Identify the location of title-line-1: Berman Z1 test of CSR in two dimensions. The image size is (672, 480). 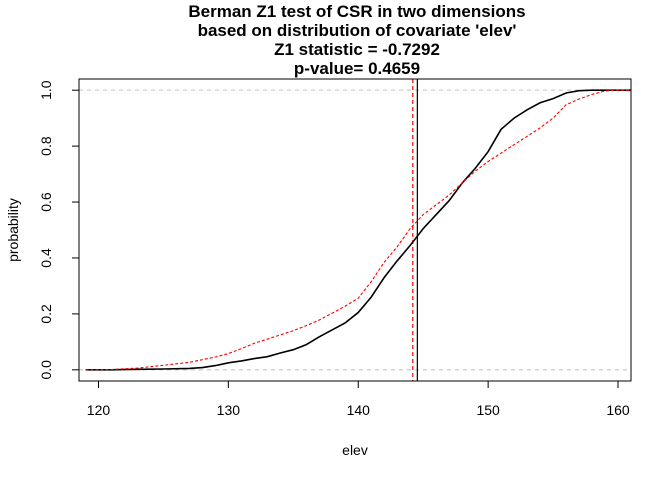
(356, 11).